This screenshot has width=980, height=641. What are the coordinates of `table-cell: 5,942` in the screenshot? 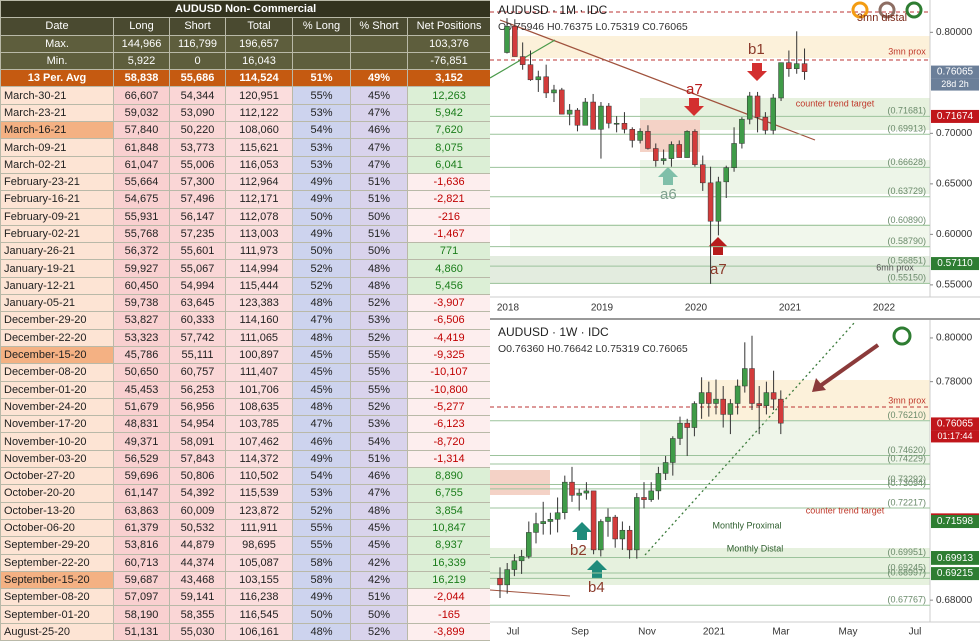 It's located at (449, 113).